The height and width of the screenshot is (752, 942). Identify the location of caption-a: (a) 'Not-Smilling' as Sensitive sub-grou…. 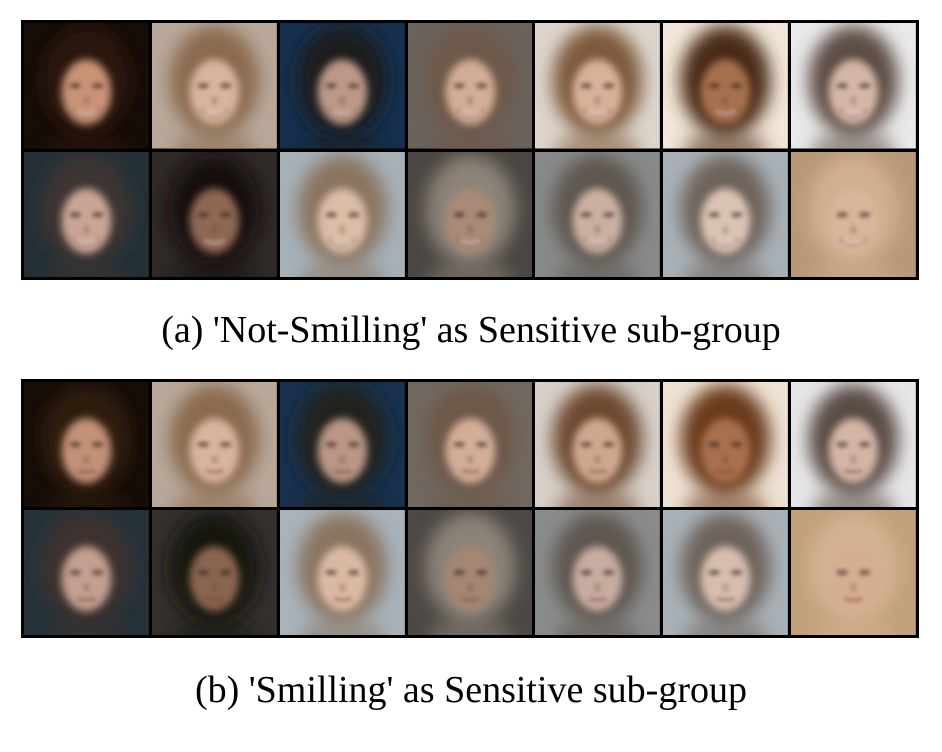
(471, 330).